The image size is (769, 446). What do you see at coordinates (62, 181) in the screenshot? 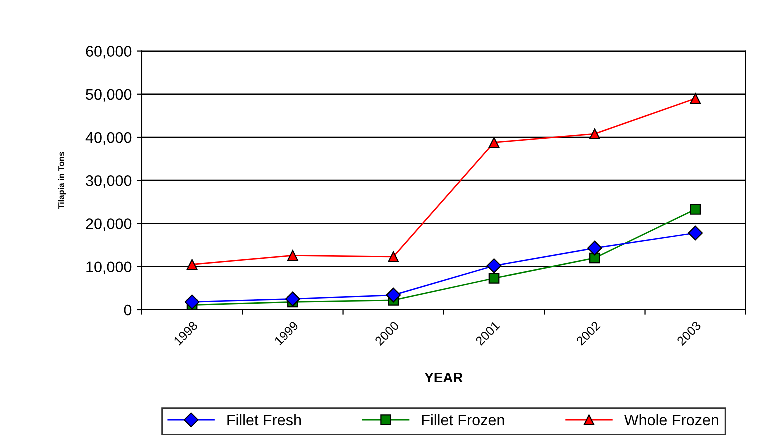
I see `y-axis-title: Tilapia in Tons` at bounding box center [62, 181].